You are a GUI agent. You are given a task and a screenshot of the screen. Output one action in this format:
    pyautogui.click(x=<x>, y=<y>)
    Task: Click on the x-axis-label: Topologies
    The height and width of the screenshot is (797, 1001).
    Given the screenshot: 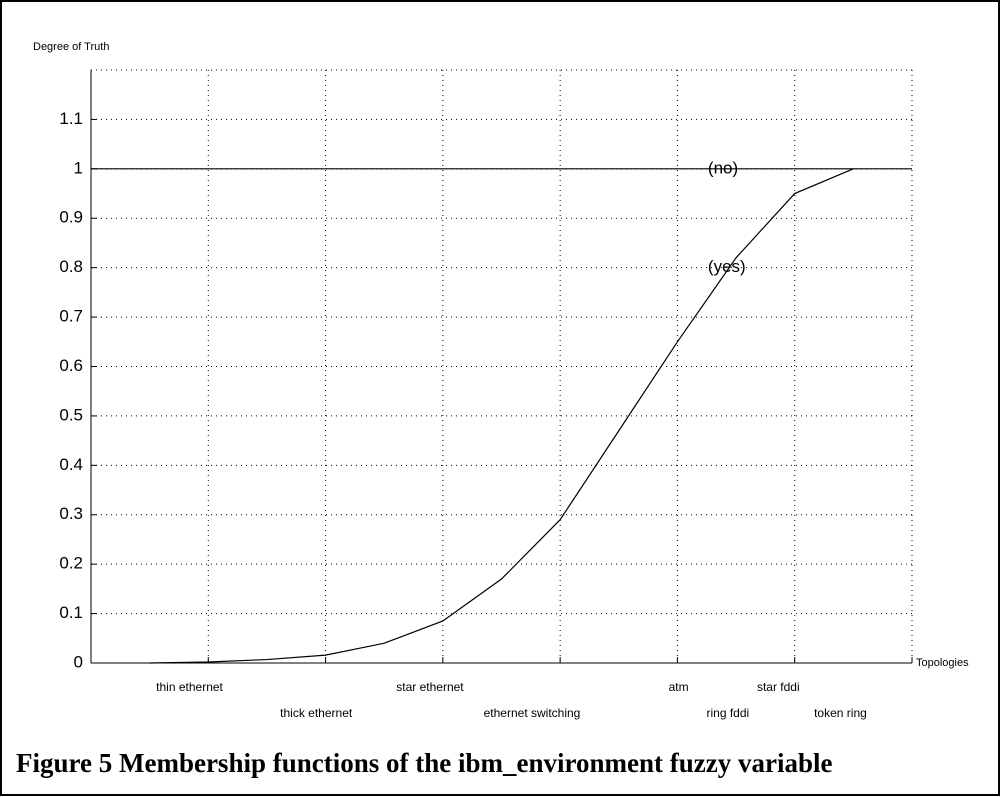 What is the action you would take?
    pyautogui.click(x=942, y=663)
    